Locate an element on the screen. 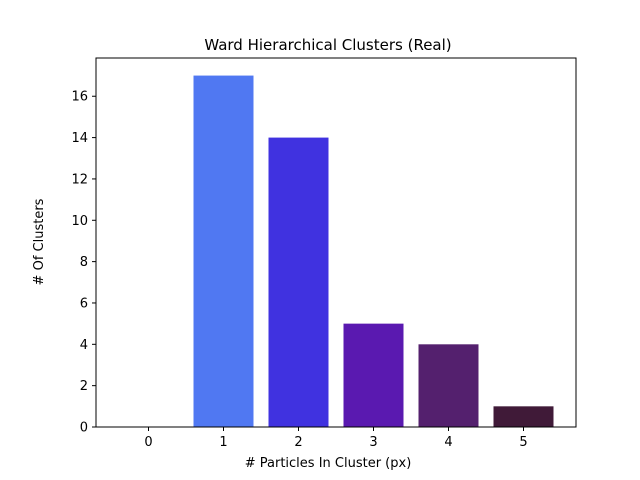 The width and height of the screenshot is (640, 480). x-tick-label: 5 is located at coordinates (523, 442).